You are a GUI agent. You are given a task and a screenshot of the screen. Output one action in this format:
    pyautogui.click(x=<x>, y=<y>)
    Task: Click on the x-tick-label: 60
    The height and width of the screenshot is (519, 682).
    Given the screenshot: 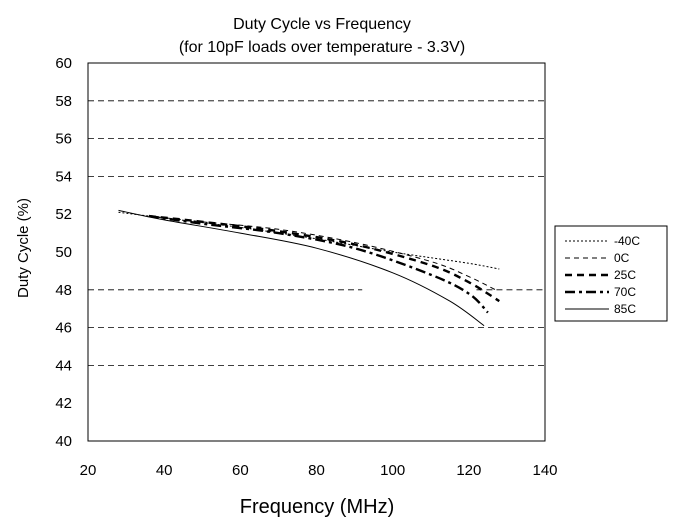 What is the action you would take?
    pyautogui.click(x=240, y=470)
    